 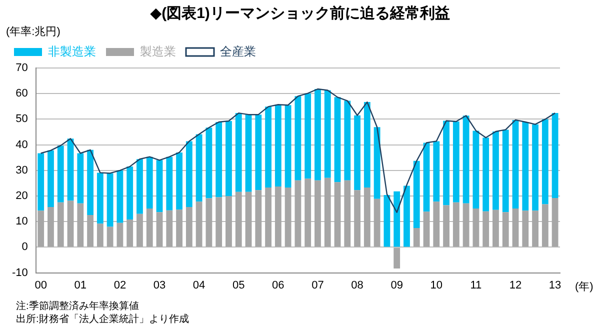 I want to click on x-tick-label: 02, so click(x=120, y=285).